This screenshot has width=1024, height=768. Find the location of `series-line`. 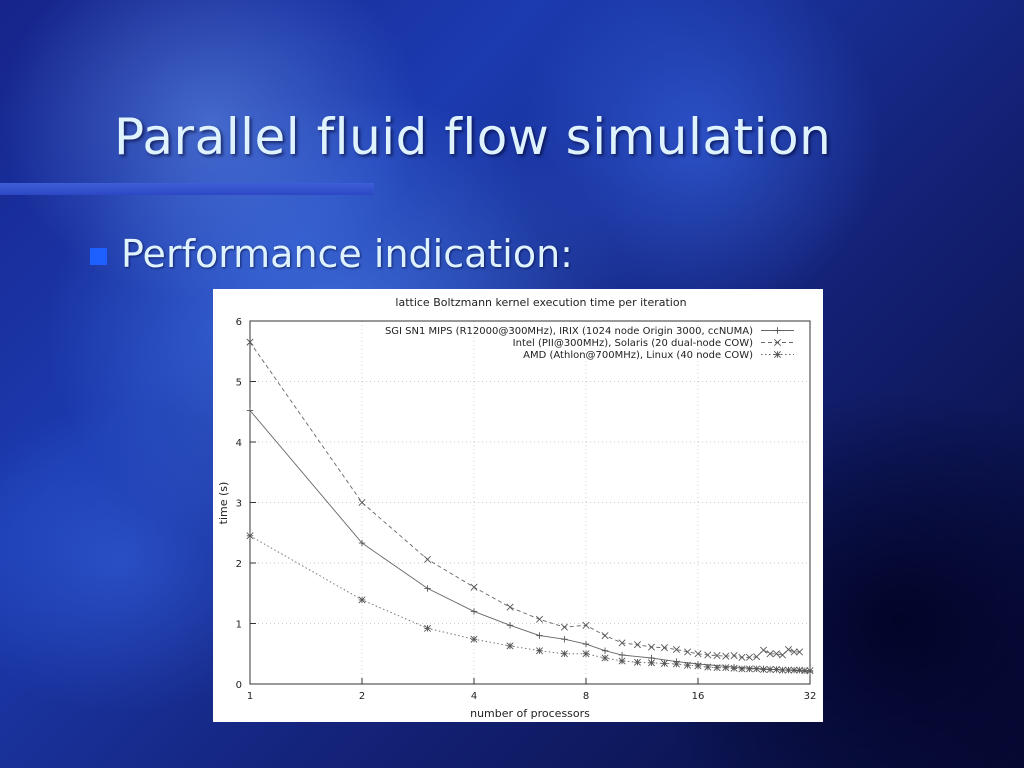

series-line is located at coordinates (529, 603).